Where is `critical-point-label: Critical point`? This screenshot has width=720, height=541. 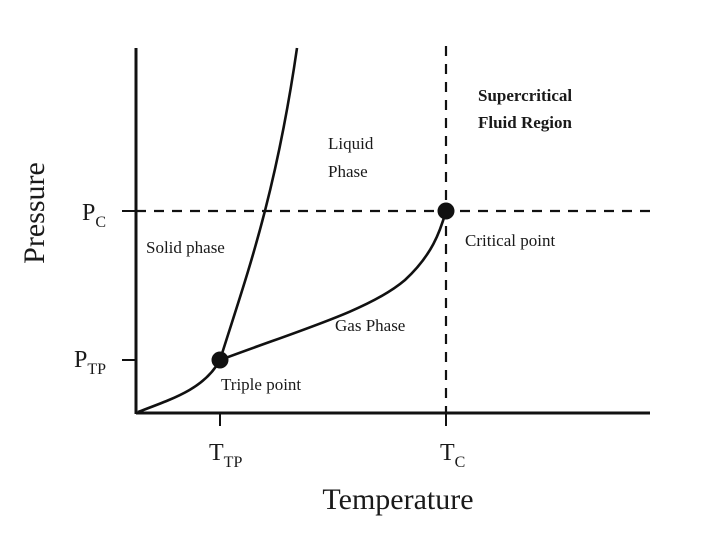
critical-point-label: Critical point is located at coordinates (510, 240).